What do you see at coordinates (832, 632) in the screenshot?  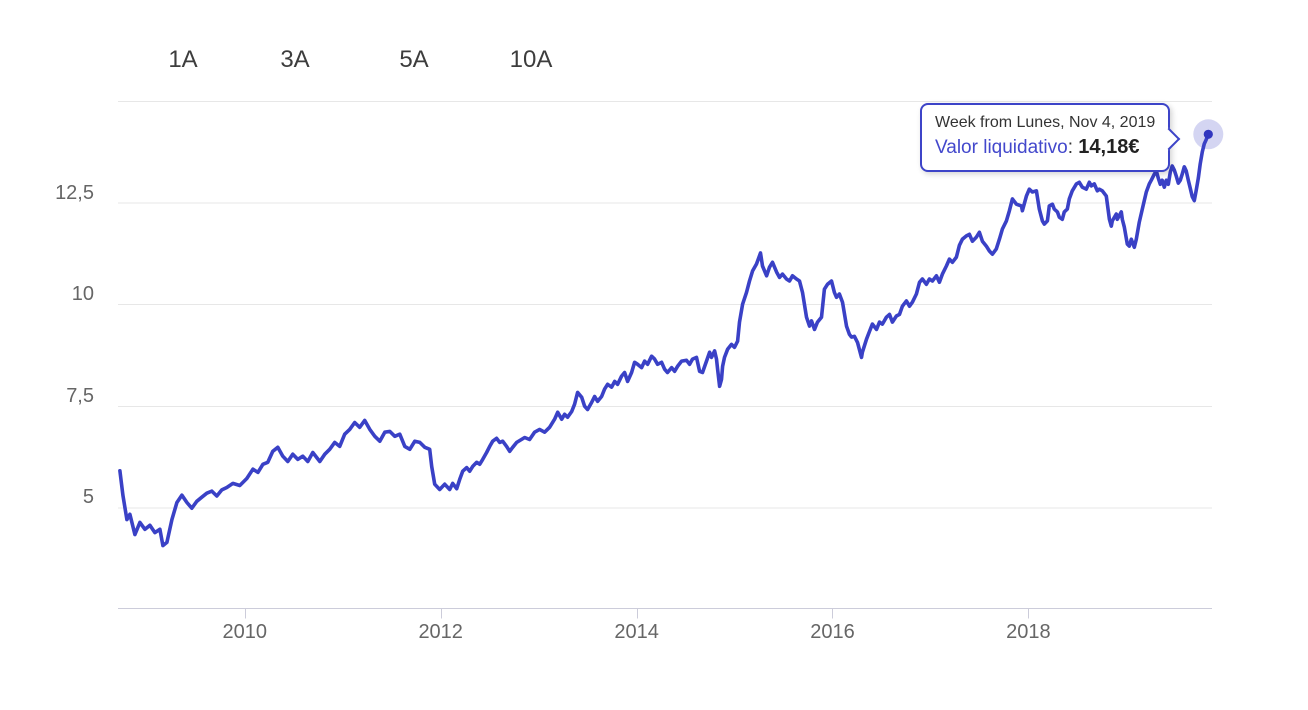 I see `x-axis-label-2016: 2016` at bounding box center [832, 632].